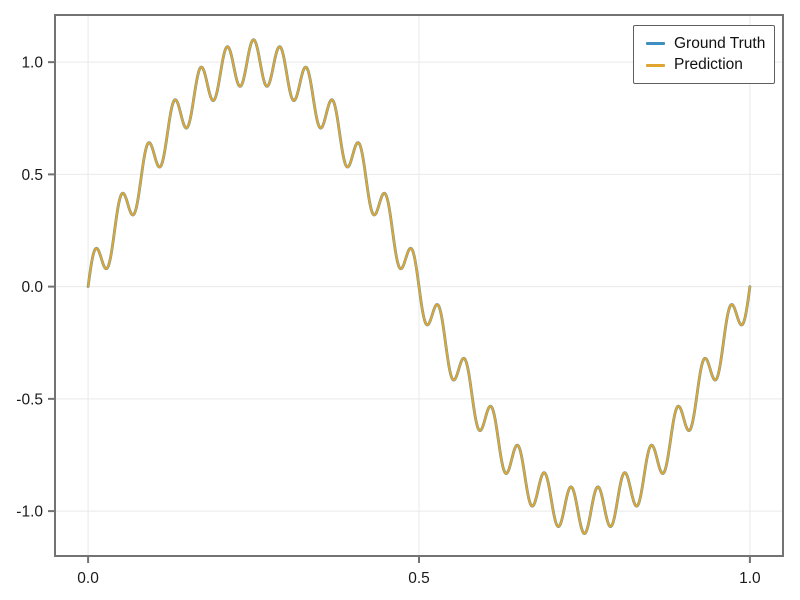 This screenshot has height=600, width=800. Describe the element at coordinates (29, 399) in the screenshot. I see `y-tick-label: -0.5` at that location.